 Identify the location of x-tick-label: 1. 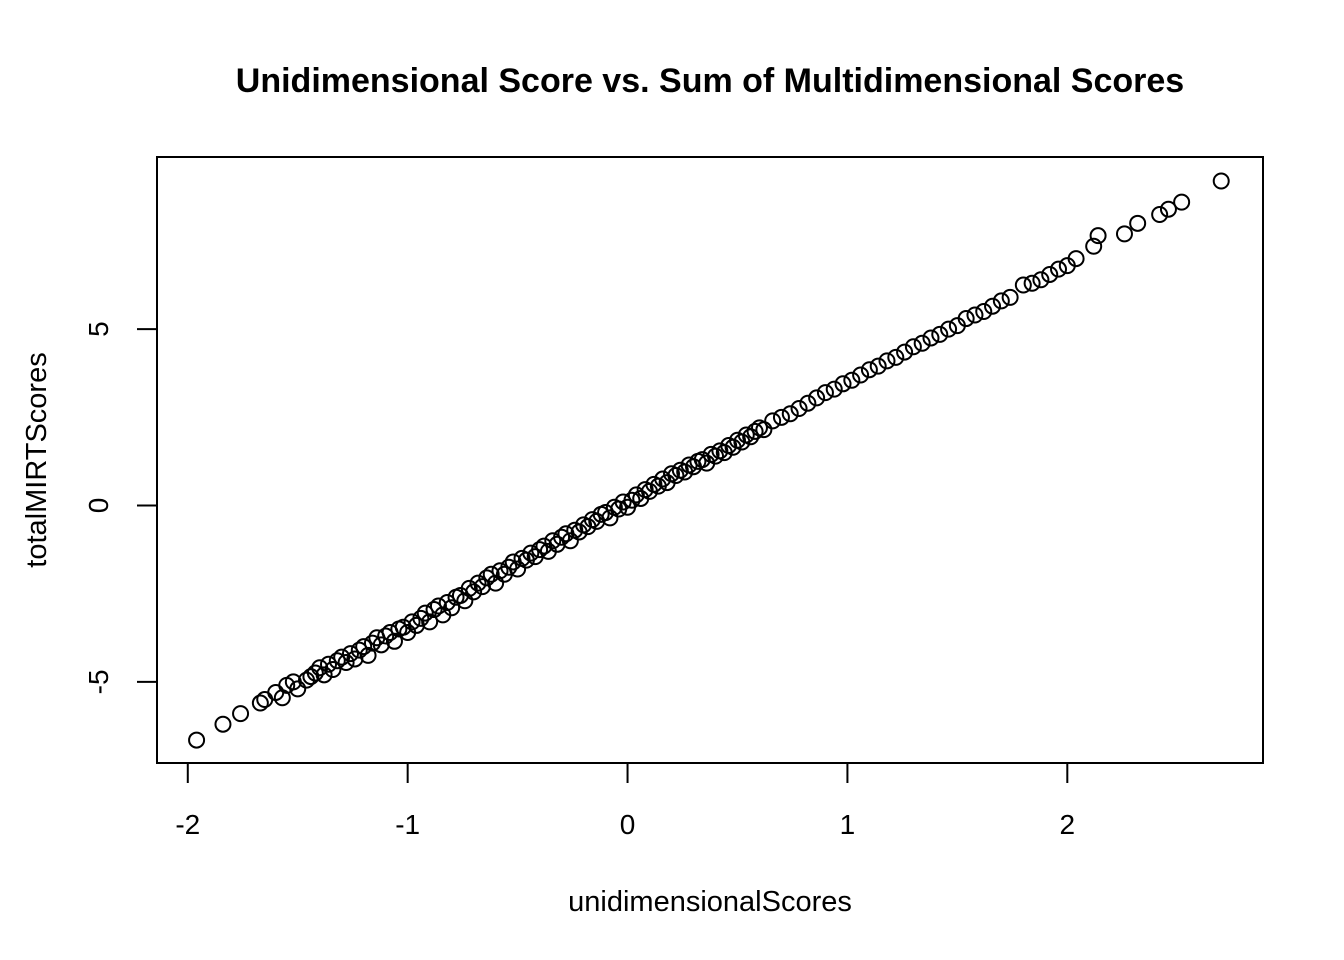
(848, 824).